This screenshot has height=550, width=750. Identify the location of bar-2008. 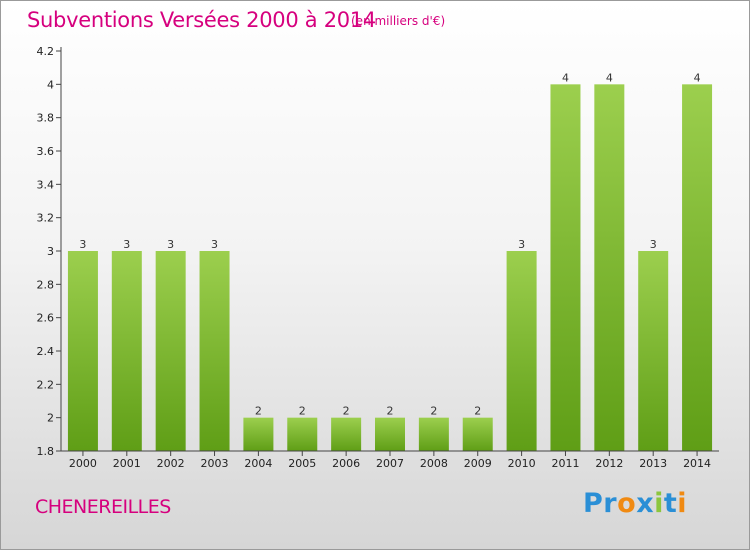
(433, 434).